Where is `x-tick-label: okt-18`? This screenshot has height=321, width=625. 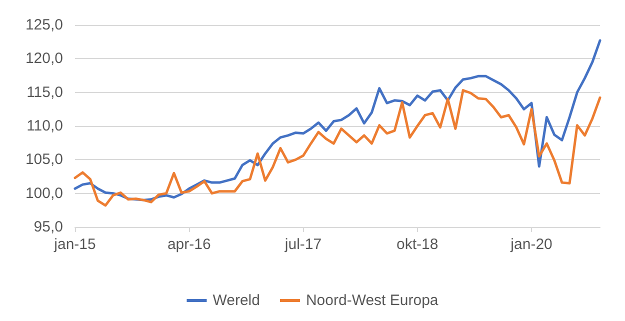 x-tick-label: okt-18 is located at coordinates (417, 244).